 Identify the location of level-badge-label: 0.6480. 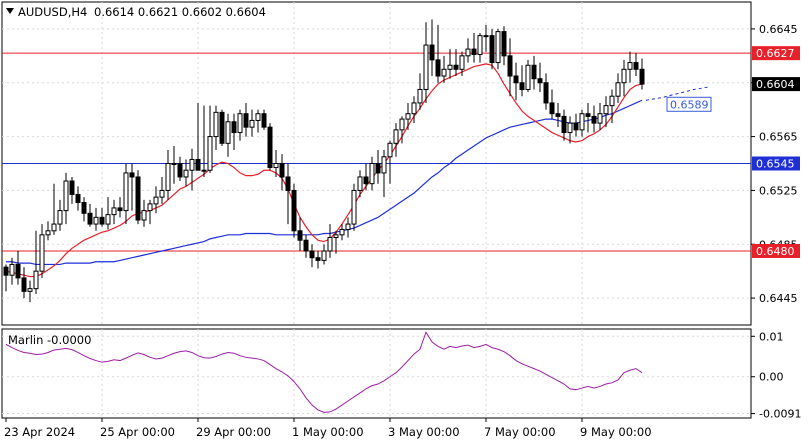
(775, 251).